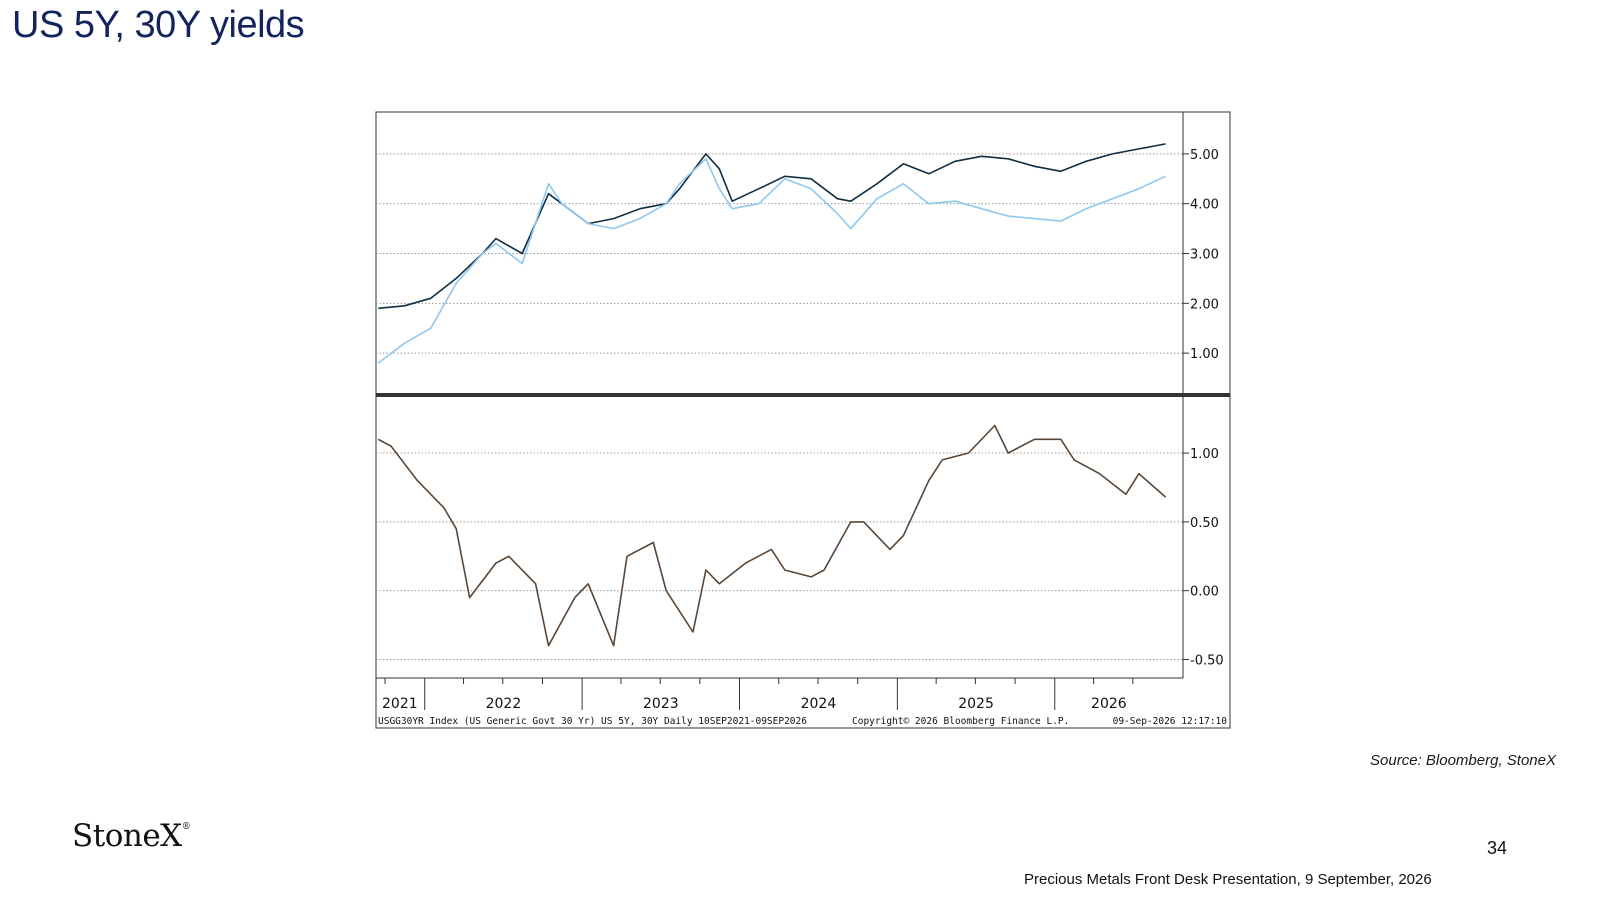 Image resolution: width=1600 pixels, height=900 pixels. What do you see at coordinates (1204, 523) in the screenshot?
I see `y-tick-label: 0.50` at bounding box center [1204, 523].